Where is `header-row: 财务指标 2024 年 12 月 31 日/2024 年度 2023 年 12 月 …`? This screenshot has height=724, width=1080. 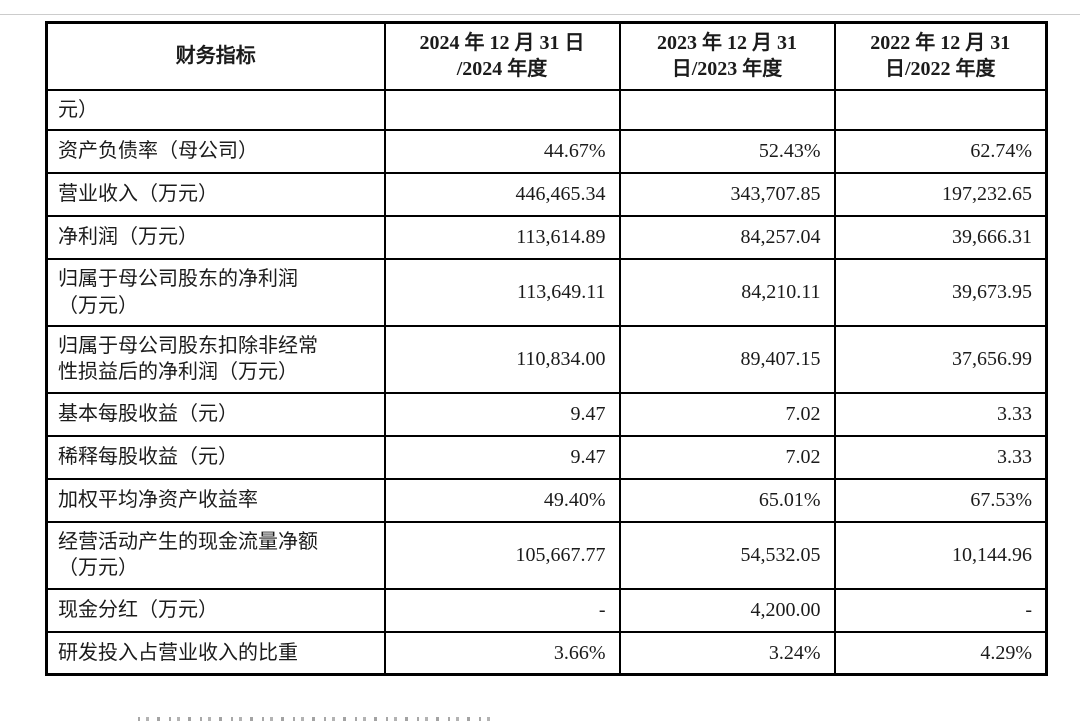
header-row: 财务指标 2024 年 12 月 31 日/2024 年度 2023 年 12 月 … is located at coordinates (546, 56).